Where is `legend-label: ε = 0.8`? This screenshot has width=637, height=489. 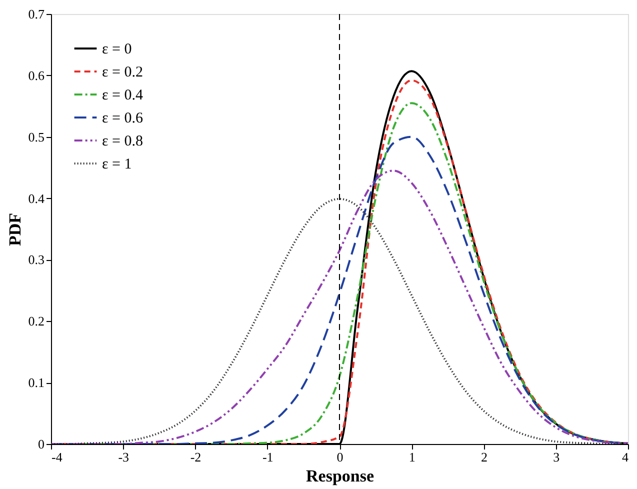 legend-label: ε = 0.8 is located at coordinates (123, 142).